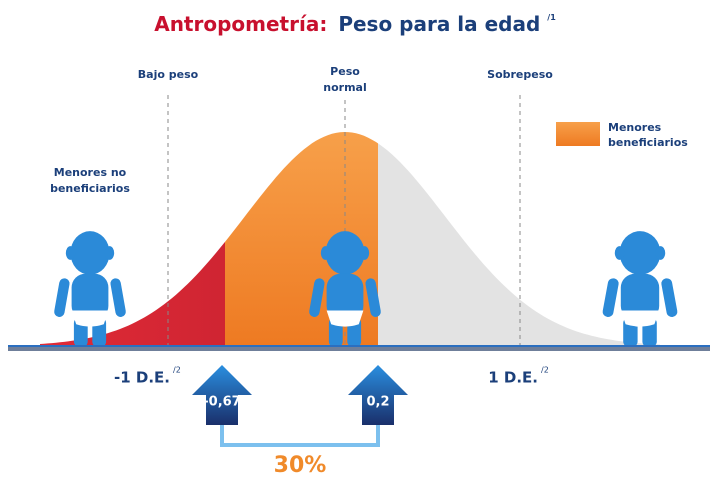  What do you see at coordinates (648, 142) in the screenshot?
I see `legend-label: beneficiarios` at bounding box center [648, 142].